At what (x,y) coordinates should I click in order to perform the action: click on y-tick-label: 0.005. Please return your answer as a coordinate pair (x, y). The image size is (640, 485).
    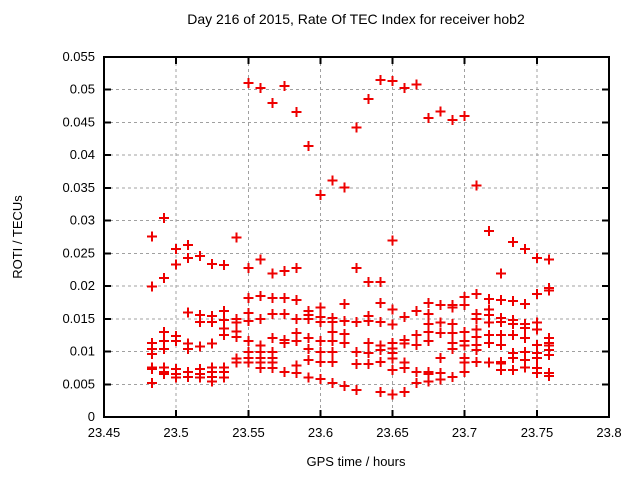
    Looking at the image, I should click on (78, 384).